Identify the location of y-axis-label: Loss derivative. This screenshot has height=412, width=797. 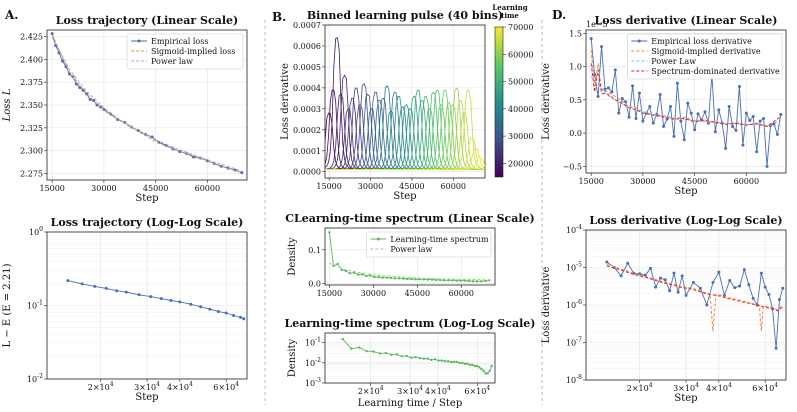
(285, 101).